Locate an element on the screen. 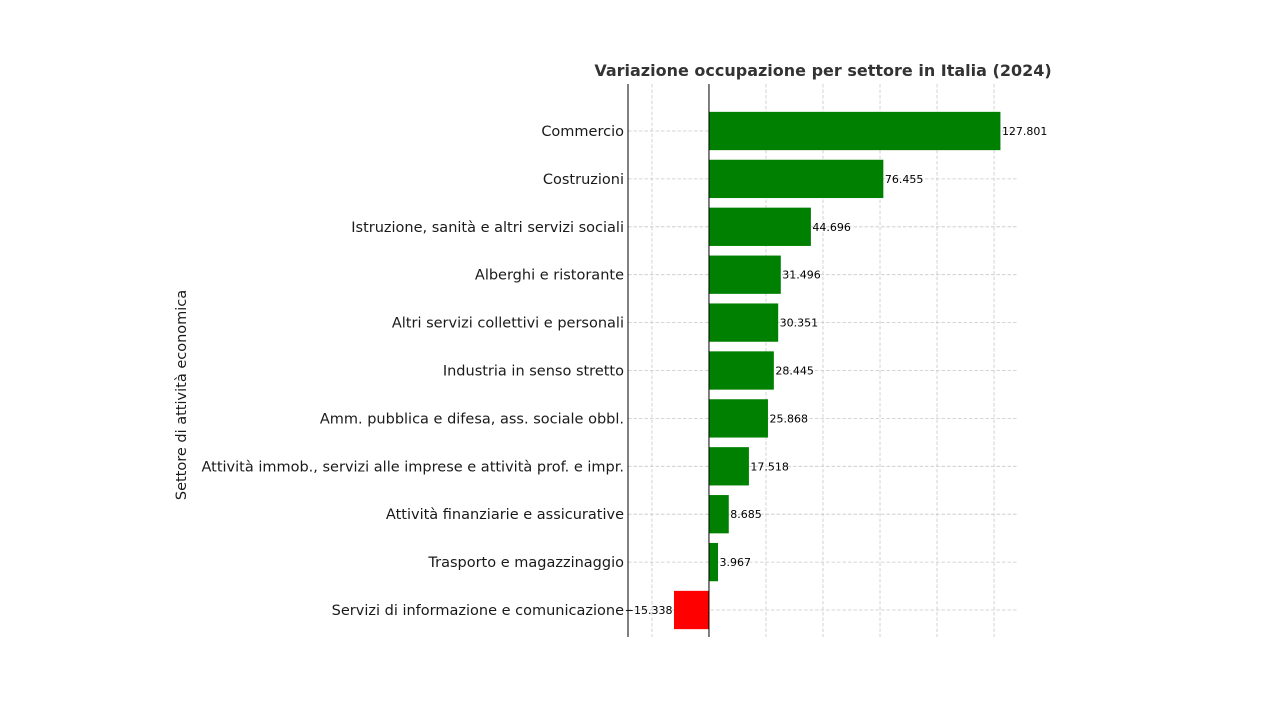  bar-commercio is located at coordinates (854, 131).